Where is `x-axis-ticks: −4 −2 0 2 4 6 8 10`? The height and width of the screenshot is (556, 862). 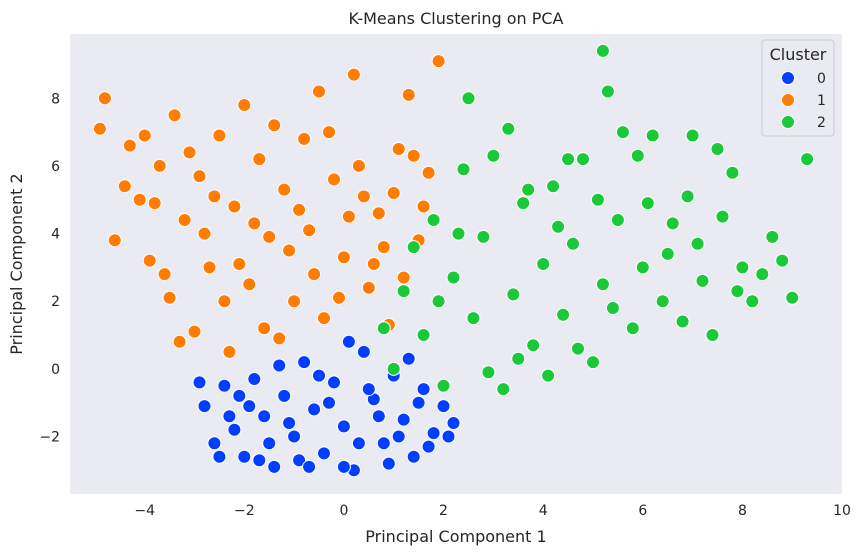
x-axis-ticks: −4 −2 0 2 4 6 8 10 is located at coordinates (492, 511).